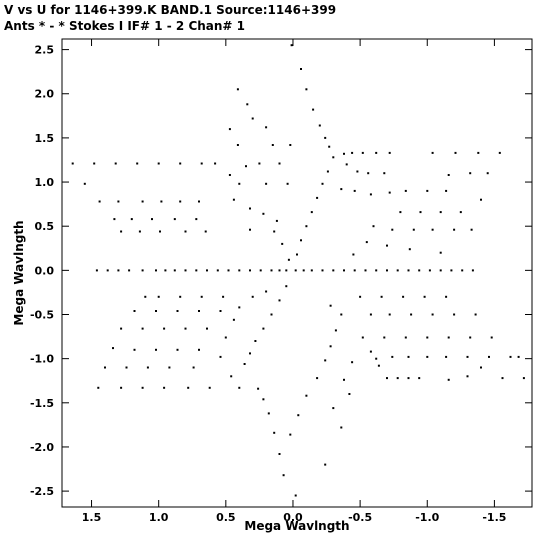 This screenshot has height=546, width=540. I want to click on y-tick-label: 1.0, so click(45, 182).